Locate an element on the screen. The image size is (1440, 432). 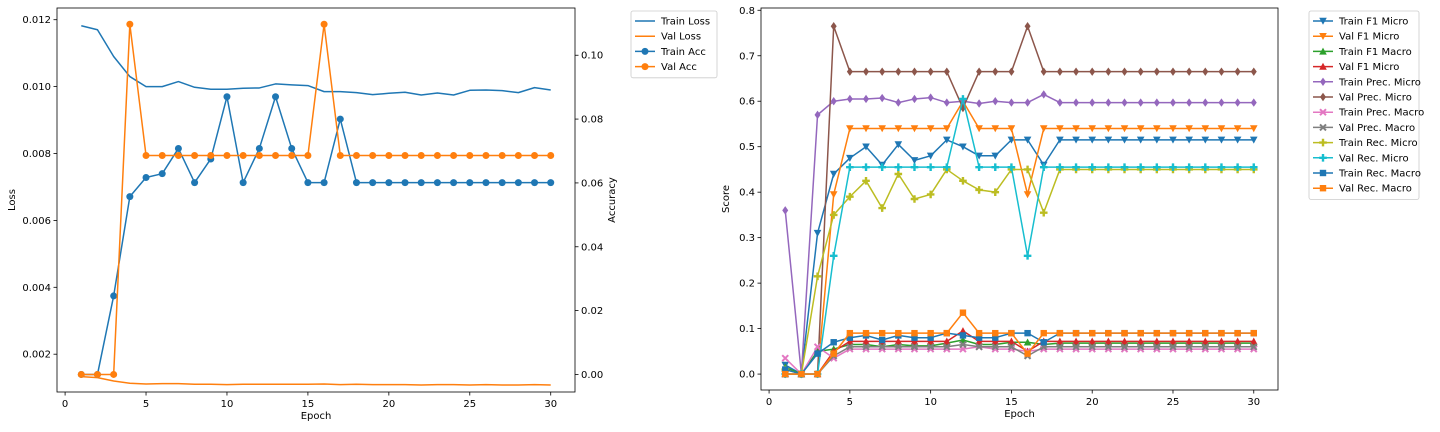
series-val-loss is located at coordinates (316, 380).